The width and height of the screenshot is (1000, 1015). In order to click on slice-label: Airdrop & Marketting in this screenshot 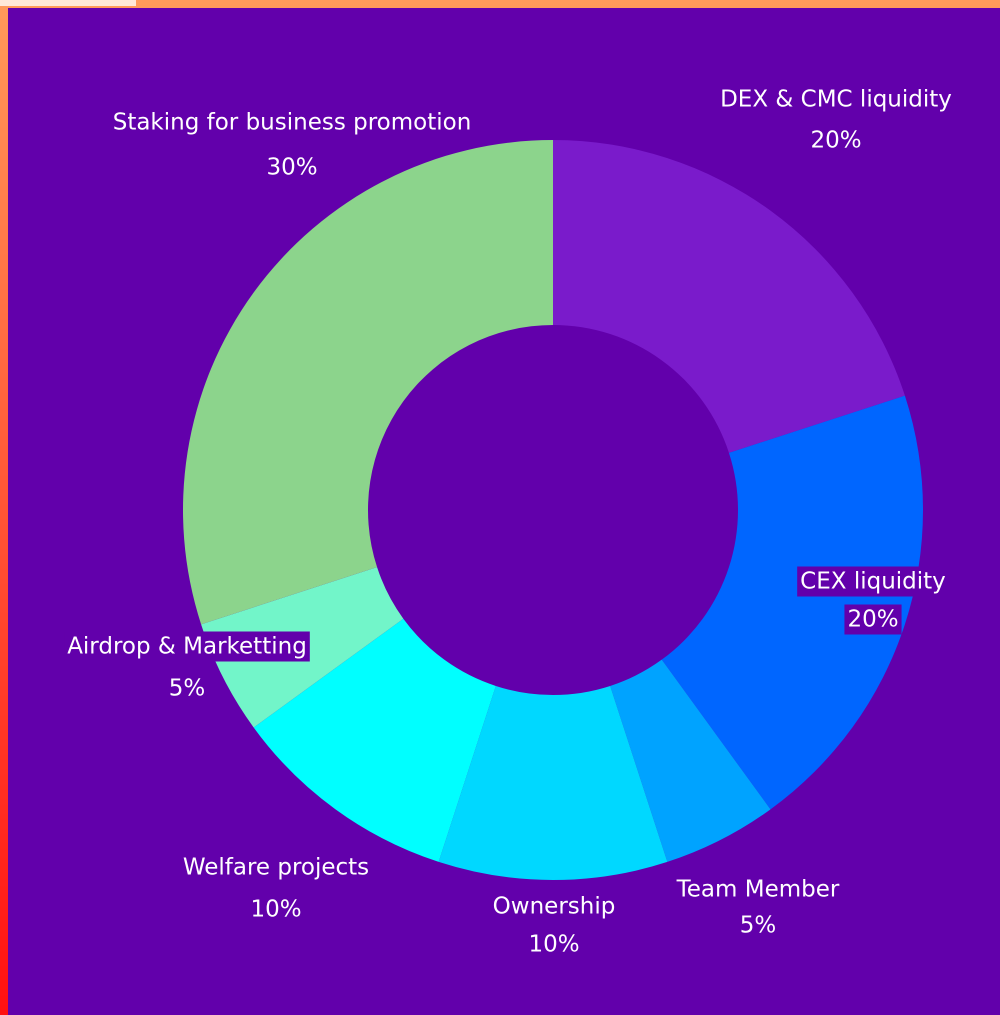, I will do `click(187, 647)`.